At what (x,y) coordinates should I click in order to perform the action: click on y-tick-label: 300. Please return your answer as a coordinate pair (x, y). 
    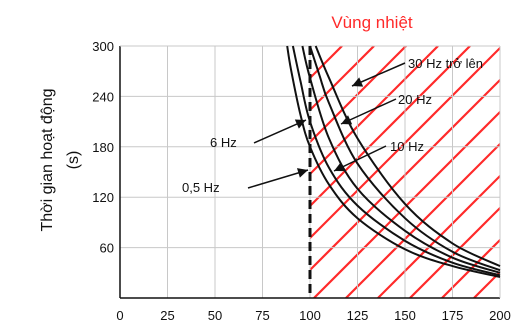
    Looking at the image, I should click on (103, 46).